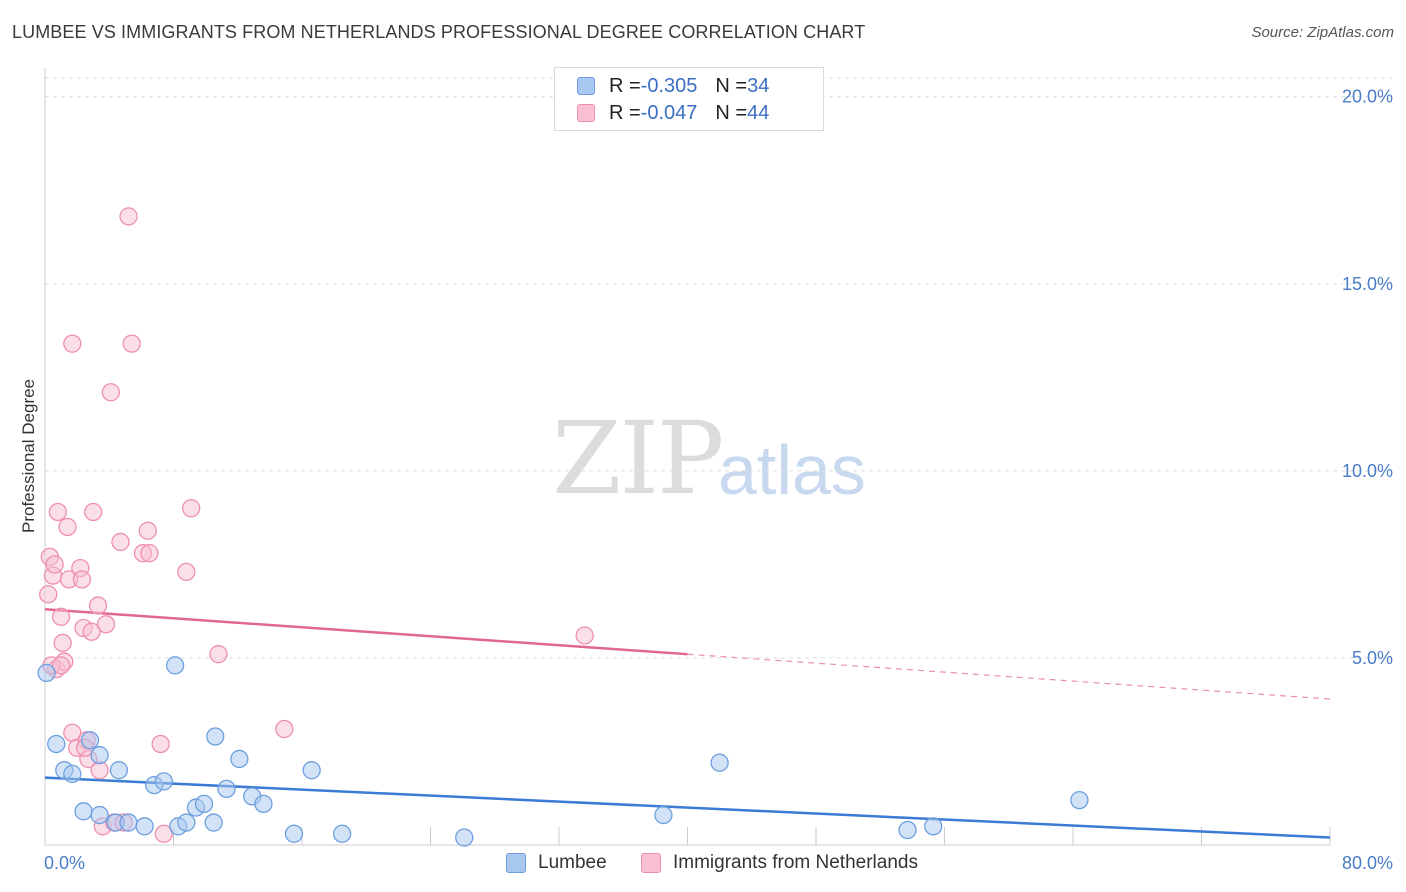 This screenshot has width=1406, height=892. I want to click on x-tick-labels: 0.0% 80.0%, so click(718, 863).